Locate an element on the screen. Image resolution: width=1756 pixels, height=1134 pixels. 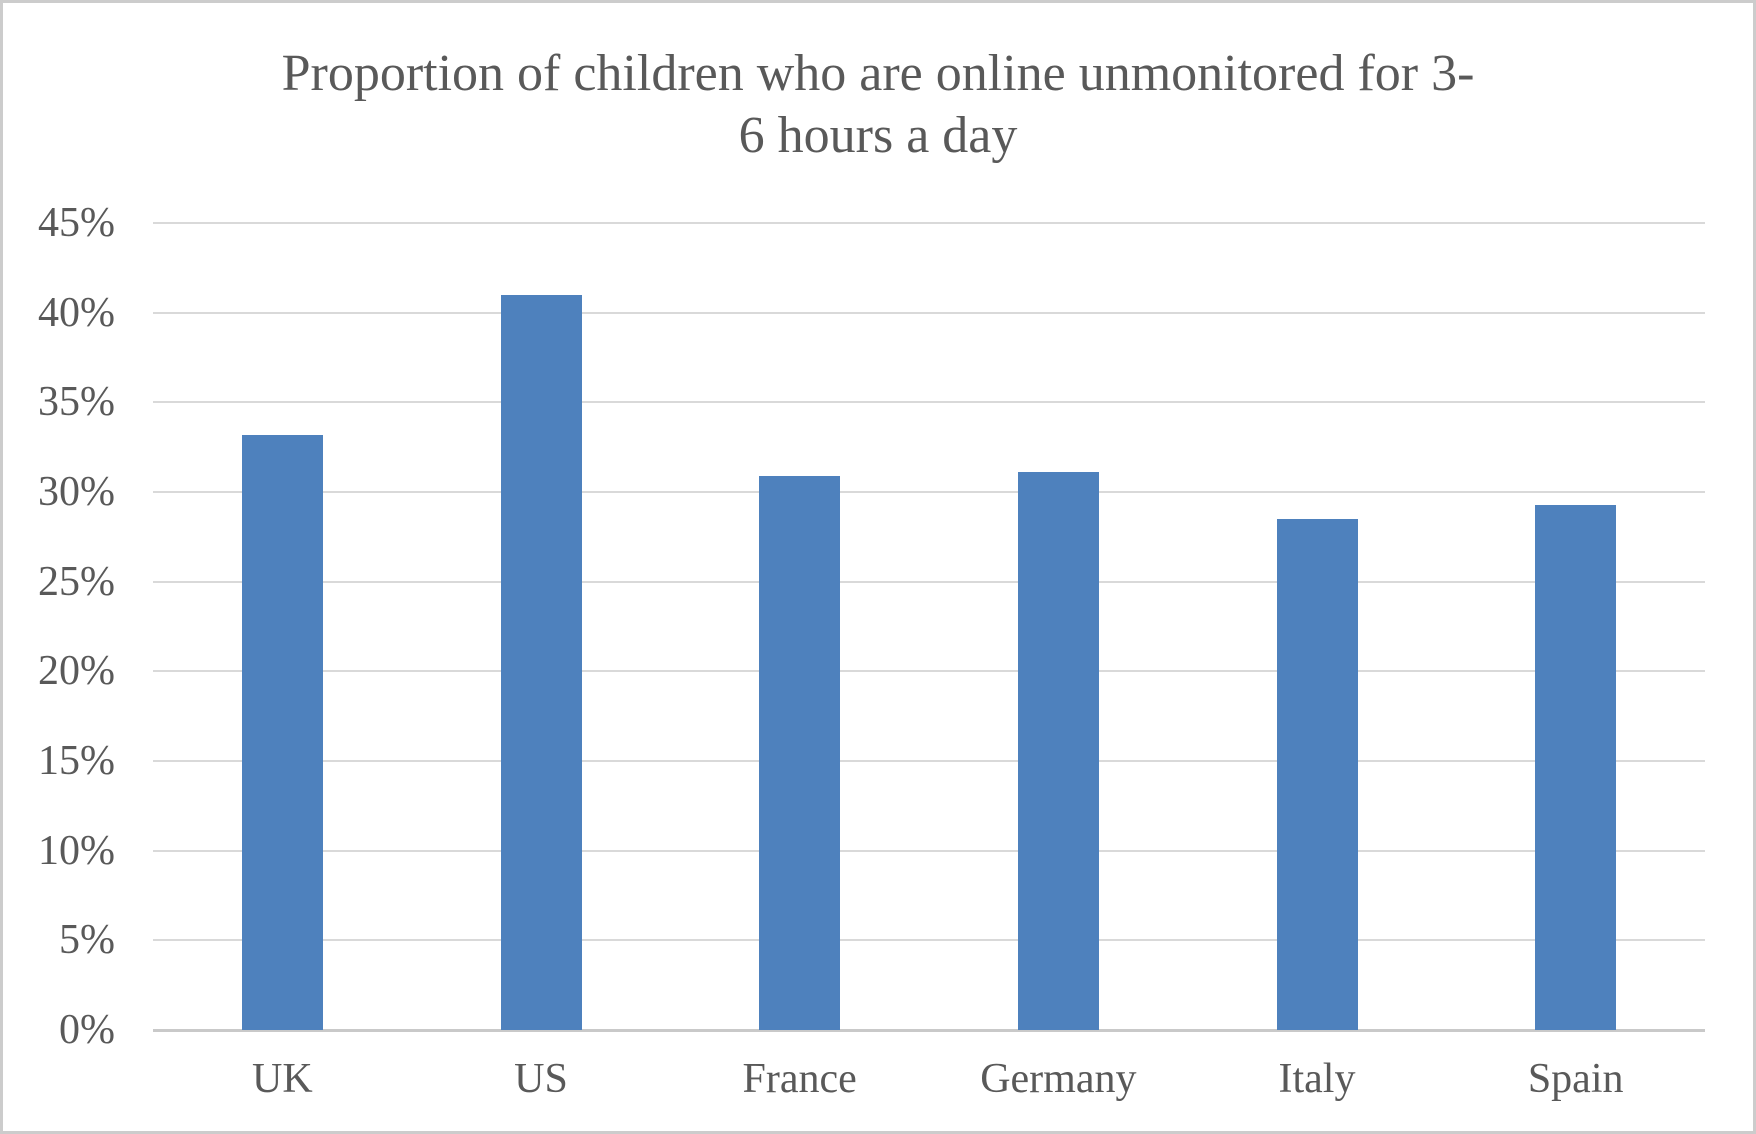
y-axis-tick-label: 0% is located at coordinates (87, 1030).